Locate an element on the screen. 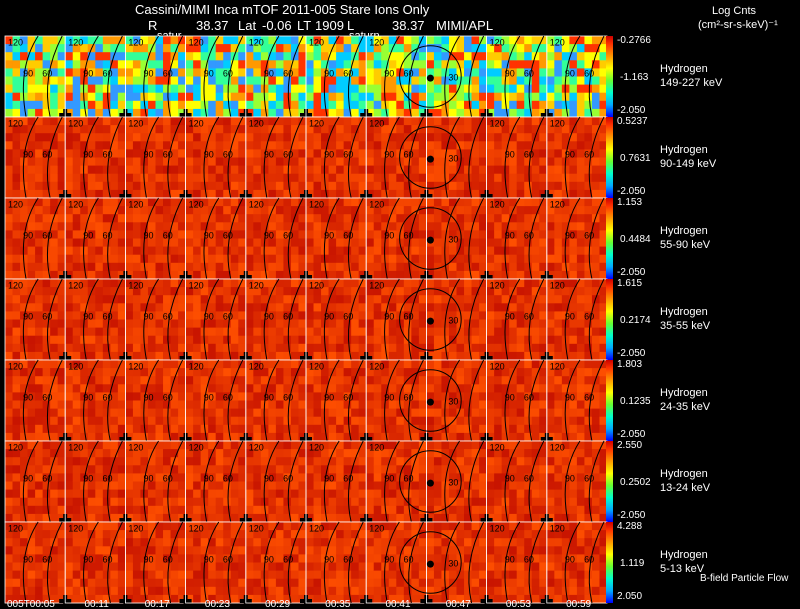 The width and height of the screenshot is (800, 609). contour-label: 120 is located at coordinates (557, 124).